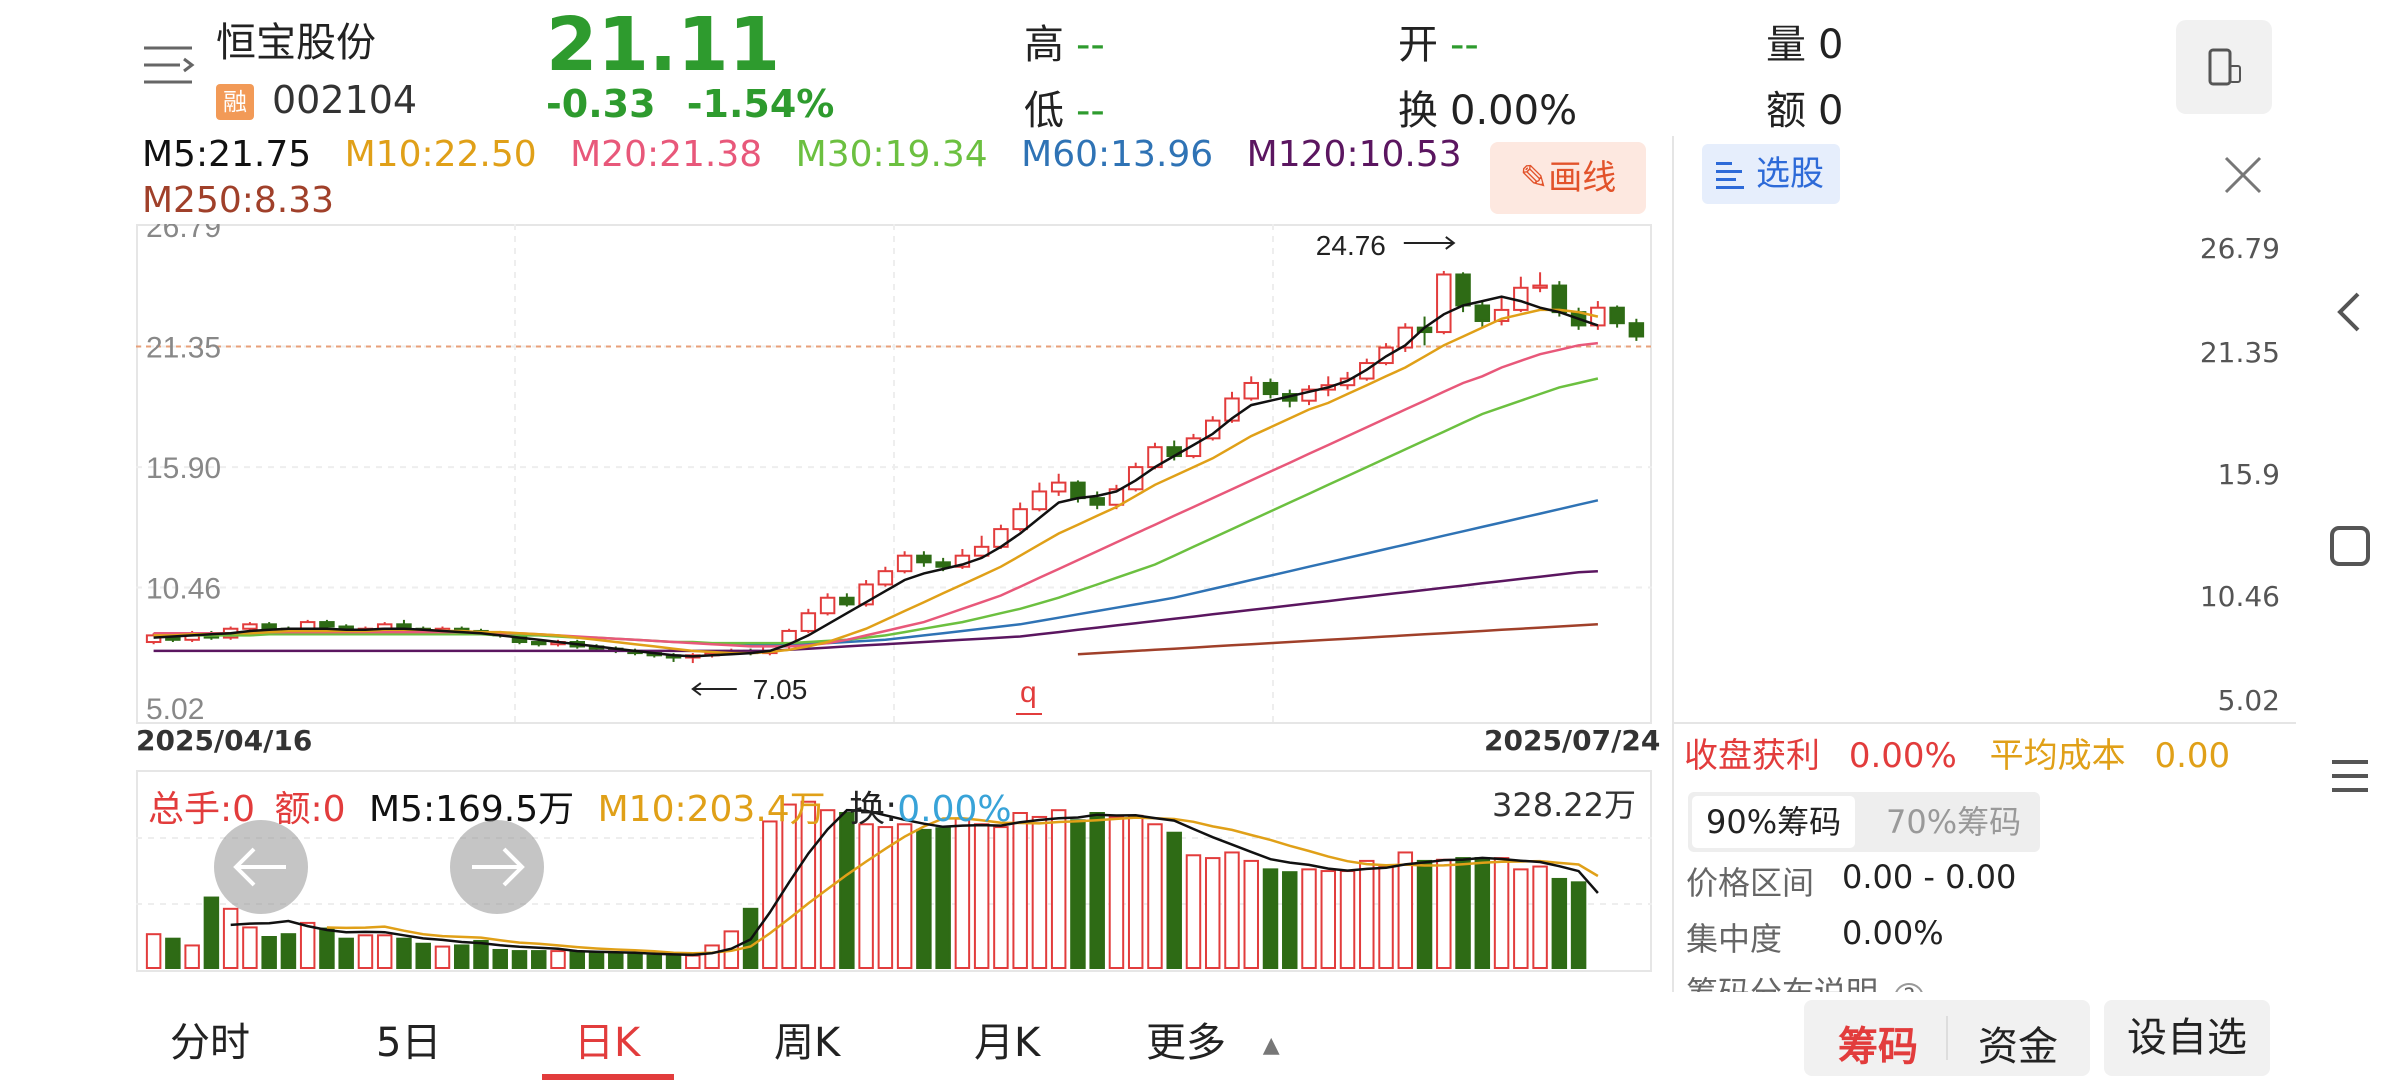 The height and width of the screenshot is (1080, 2400). I want to click on home-nav-button, so click(2350, 548).